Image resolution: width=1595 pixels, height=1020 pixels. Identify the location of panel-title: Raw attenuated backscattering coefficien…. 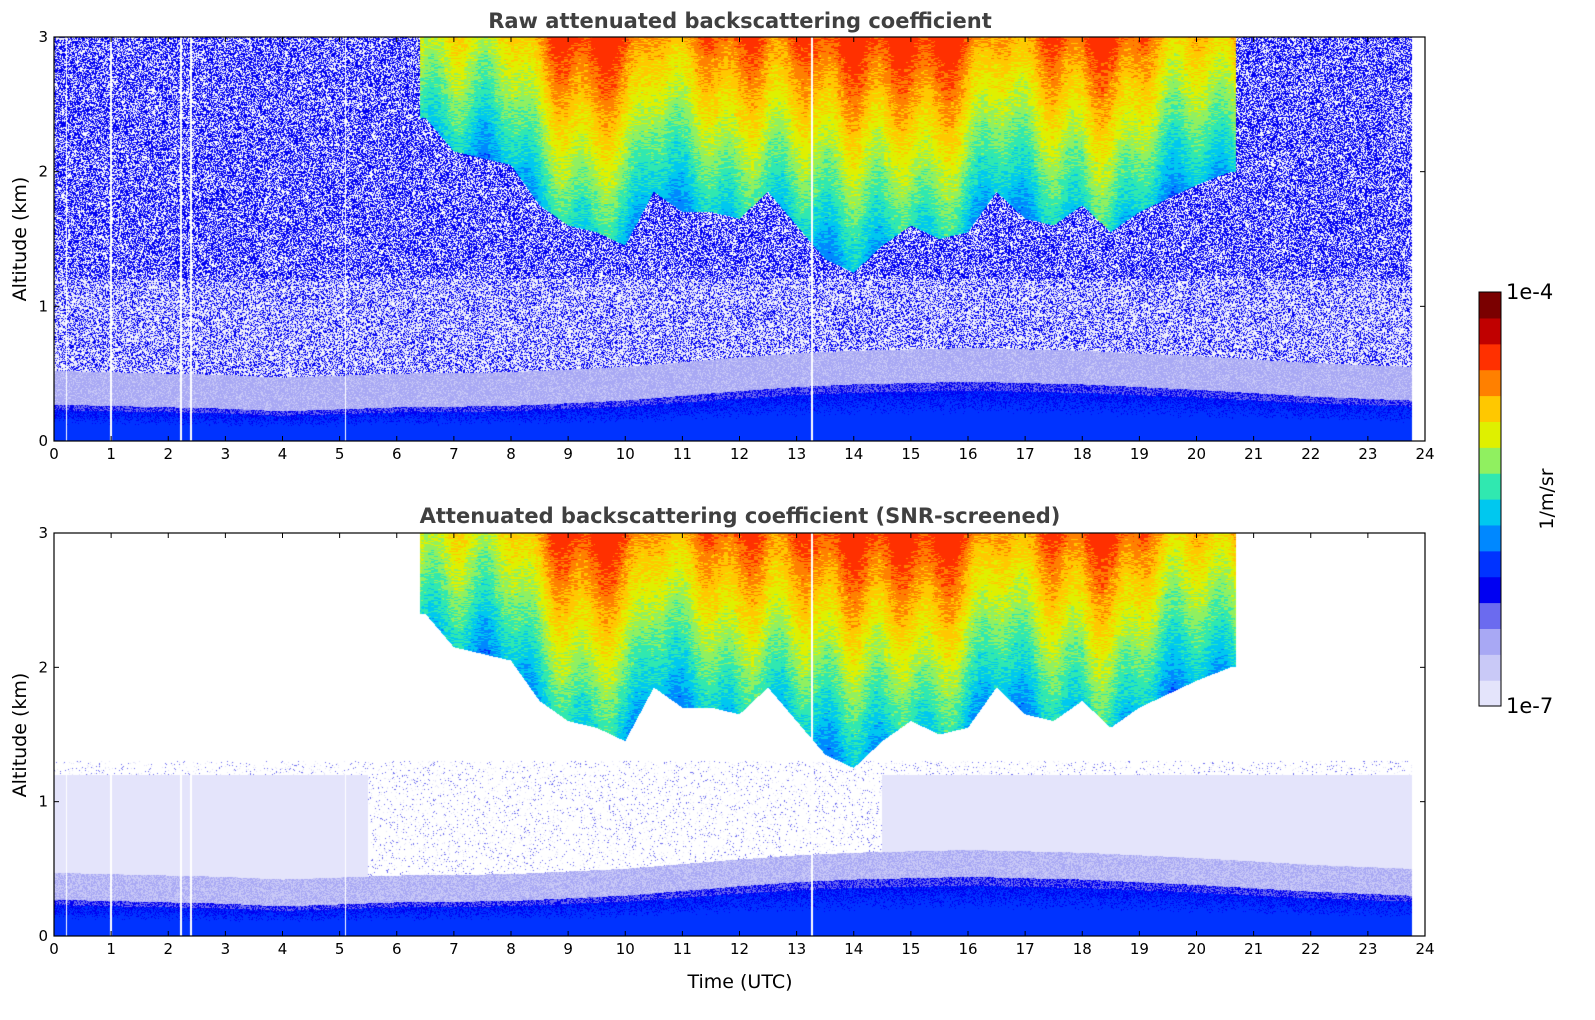
(740, 21).